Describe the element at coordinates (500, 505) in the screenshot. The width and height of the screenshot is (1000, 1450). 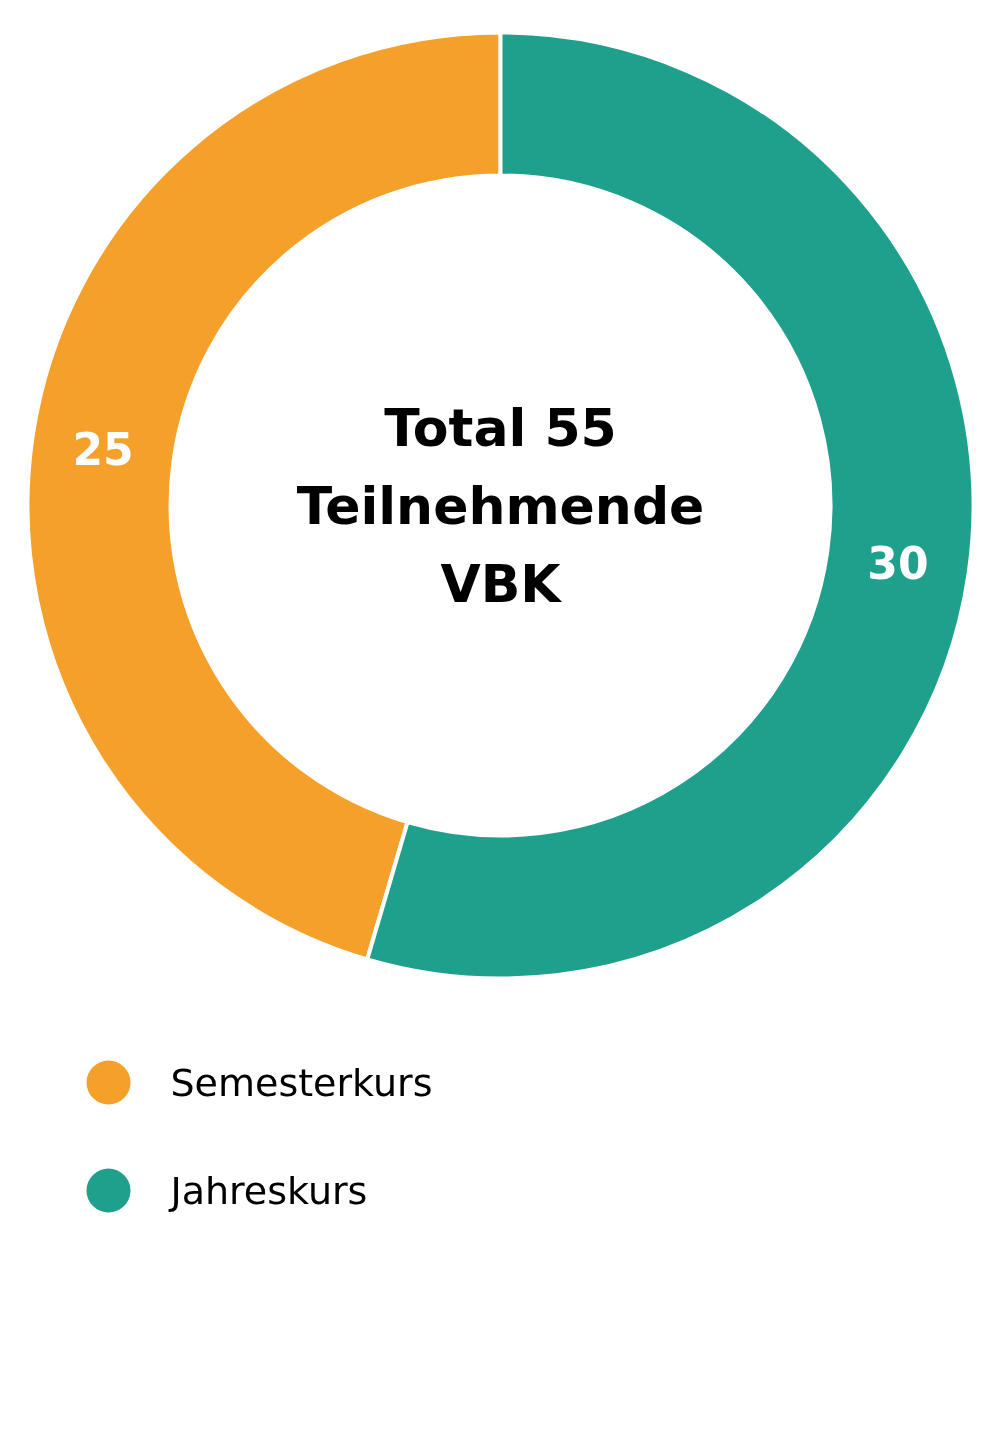
I see `text: Total 55 Teilnehmende VBK` at that location.